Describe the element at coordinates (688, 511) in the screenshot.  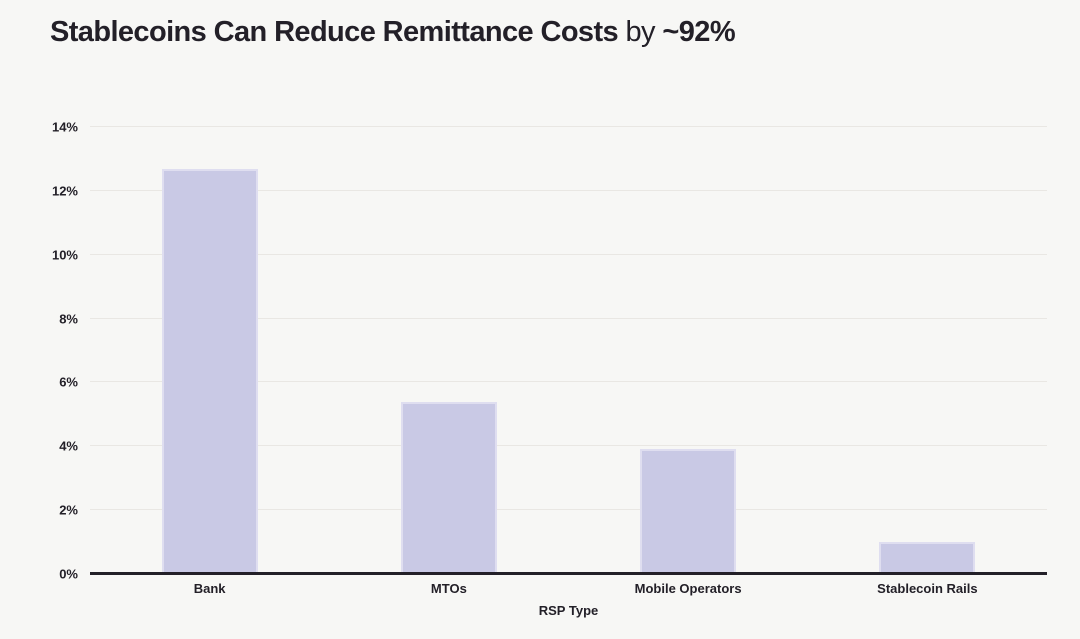
I see `bar-mobile-operators` at that location.